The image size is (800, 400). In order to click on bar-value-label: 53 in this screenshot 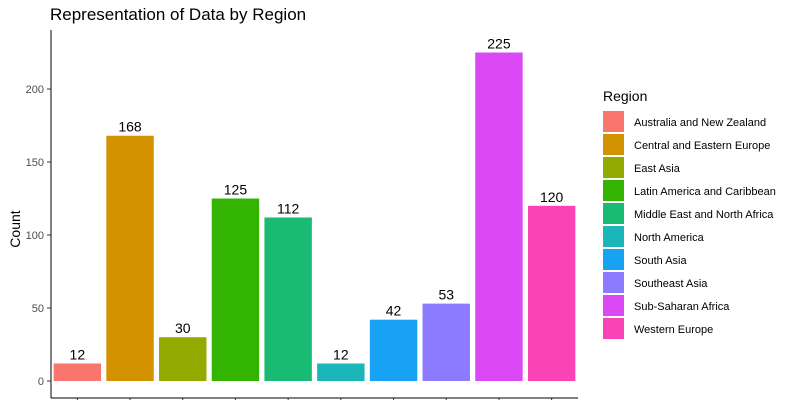, I will do `click(446, 295)`.